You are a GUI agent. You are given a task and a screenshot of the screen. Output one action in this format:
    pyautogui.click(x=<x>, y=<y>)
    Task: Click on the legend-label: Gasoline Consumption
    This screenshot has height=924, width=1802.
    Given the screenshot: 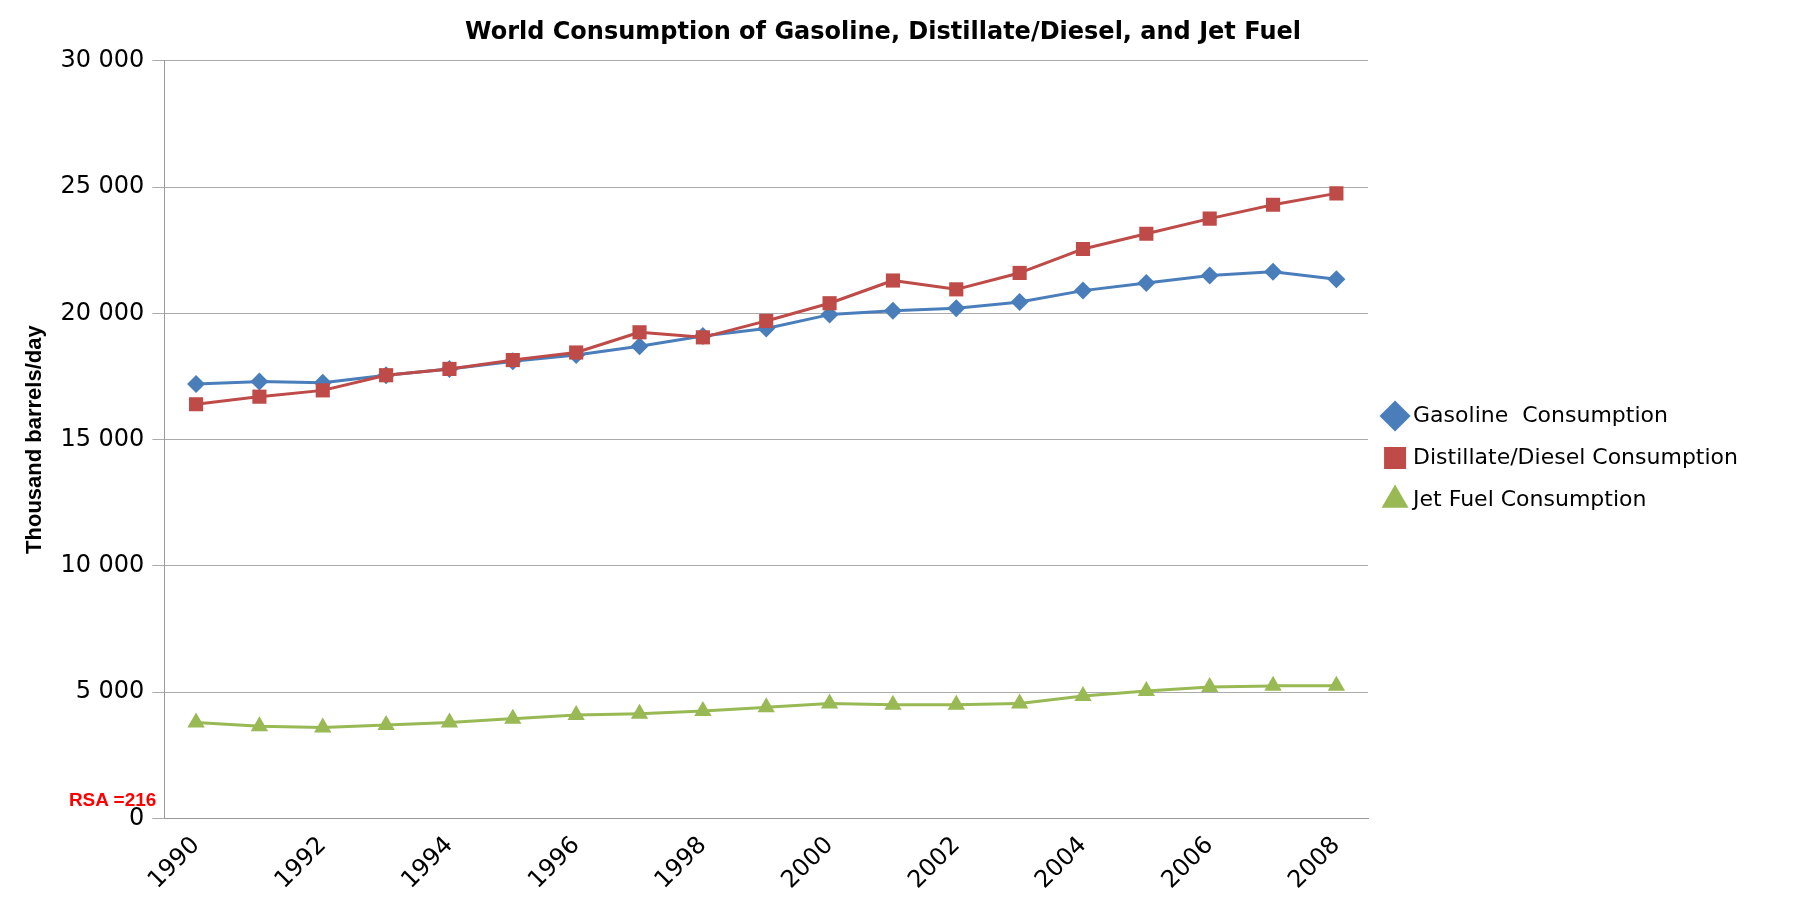 What is the action you would take?
    pyautogui.click(x=1540, y=414)
    